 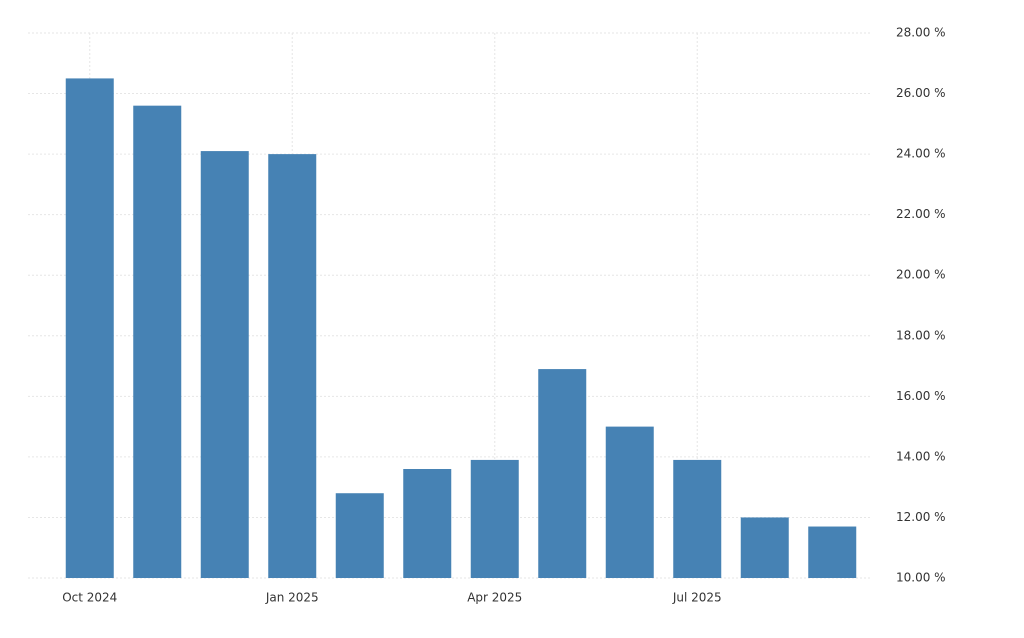 What do you see at coordinates (921, 578) in the screenshot?
I see `y-tick-label: 10.00 %` at bounding box center [921, 578].